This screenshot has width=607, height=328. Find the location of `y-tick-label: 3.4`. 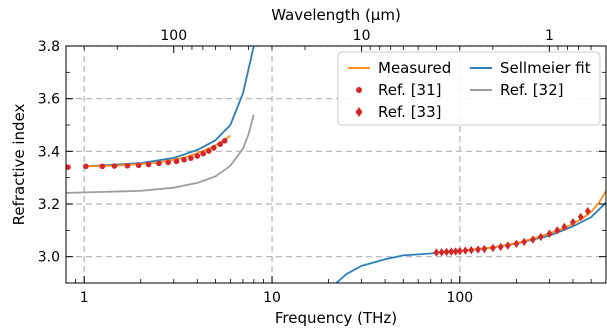

y-tick-label: 3.4 is located at coordinates (49, 152).